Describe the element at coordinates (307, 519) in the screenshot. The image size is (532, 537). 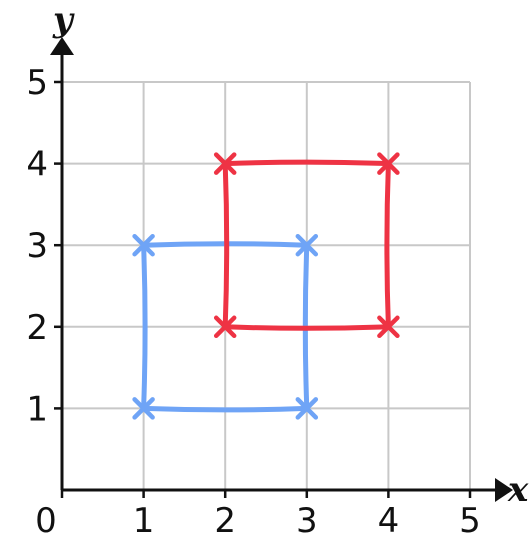
I see `x-tick-label: 3` at that location.